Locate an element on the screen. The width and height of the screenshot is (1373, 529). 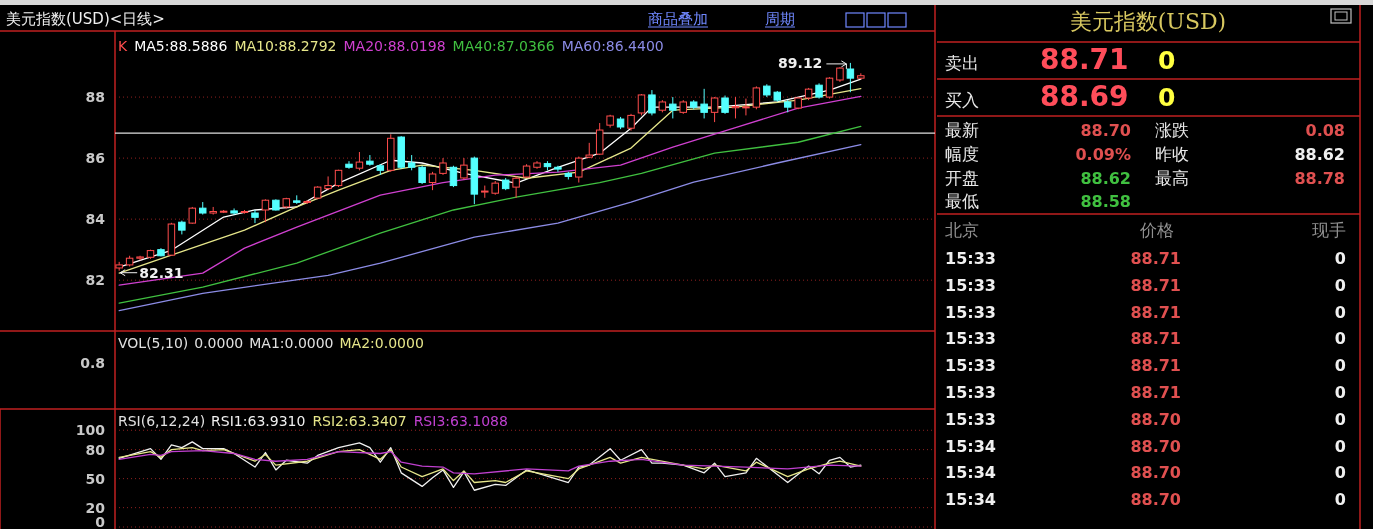
text: 最高 is located at coordinates (1172, 178).